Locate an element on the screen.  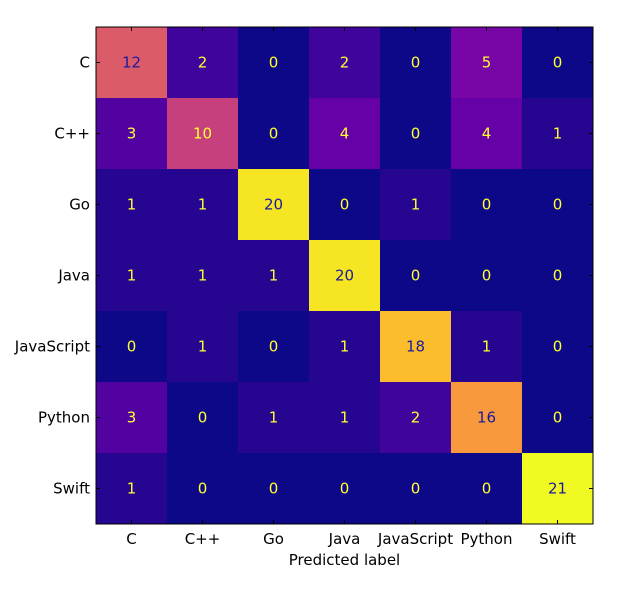
heatmap-cell-Go-Swift is located at coordinates (557, 204).